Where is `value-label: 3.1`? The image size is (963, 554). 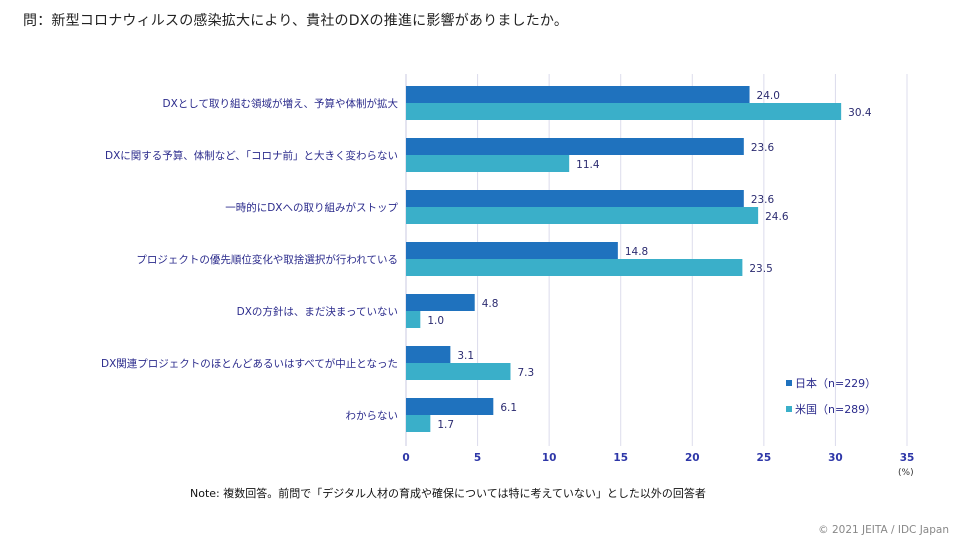
value-label: 3.1 is located at coordinates (465, 356).